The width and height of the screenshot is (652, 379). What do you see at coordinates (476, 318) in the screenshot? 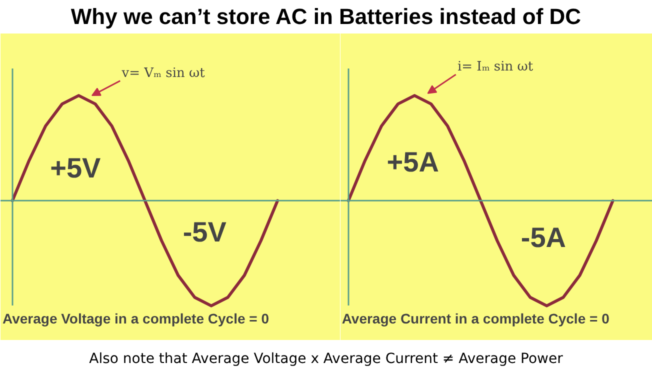
I see `text: Average Current in a complete Cycle = 0` at bounding box center [476, 318].